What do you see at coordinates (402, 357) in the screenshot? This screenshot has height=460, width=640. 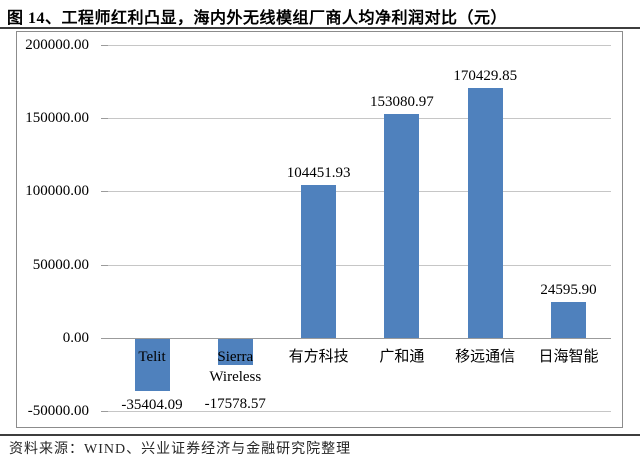 I see `category-label: 广和通` at bounding box center [402, 357].